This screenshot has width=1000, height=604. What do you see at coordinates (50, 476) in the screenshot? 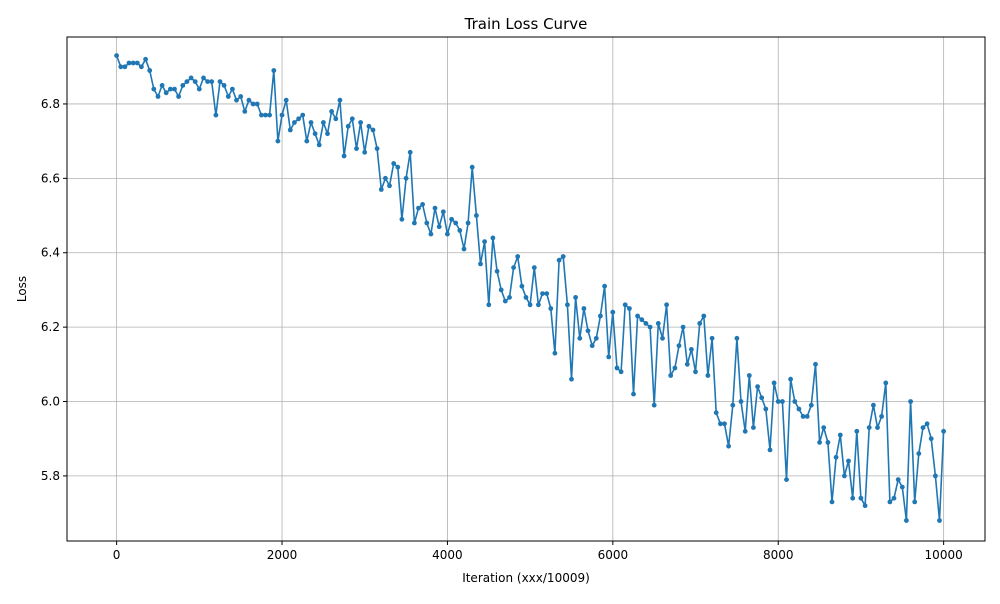
I see `y-tick-label: 5.8` at bounding box center [50, 476].